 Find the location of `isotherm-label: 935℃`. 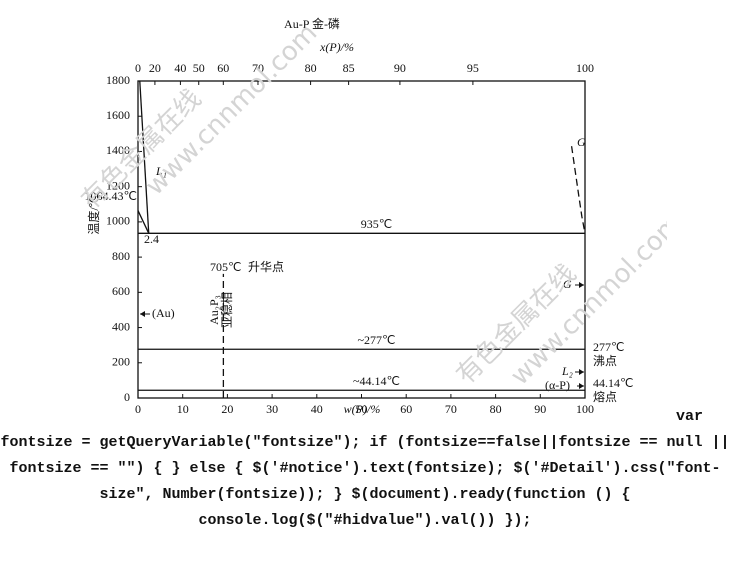

isotherm-label: 935℃ is located at coordinates (376, 224).